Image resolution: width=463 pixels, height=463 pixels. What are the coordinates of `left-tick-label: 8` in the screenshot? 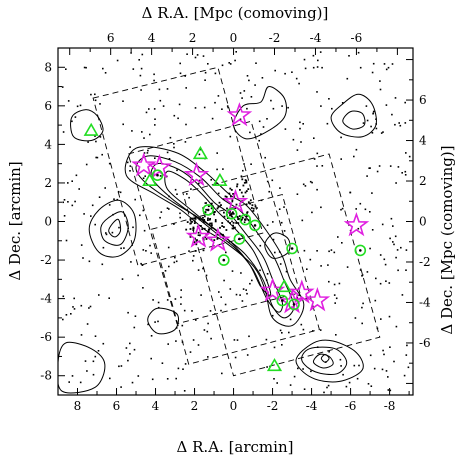 It's located at (48, 67).